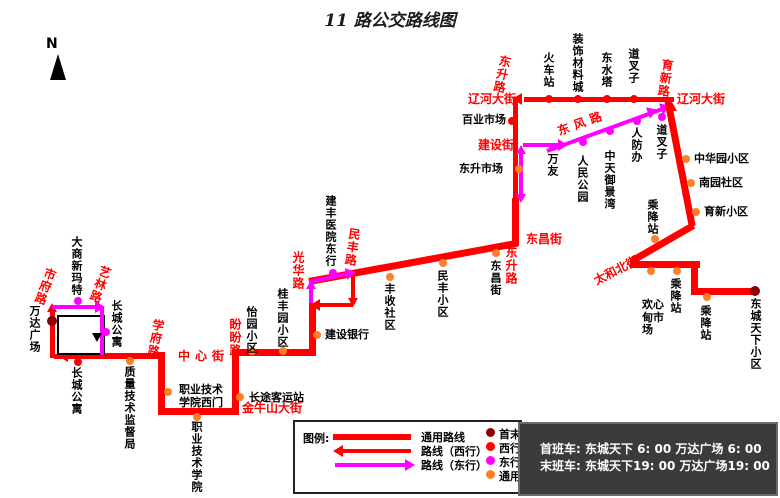 The width and height of the screenshot is (780, 498). Describe the element at coordinates (490, 446) in the screenshot. I see `legend-west-dot` at that location.